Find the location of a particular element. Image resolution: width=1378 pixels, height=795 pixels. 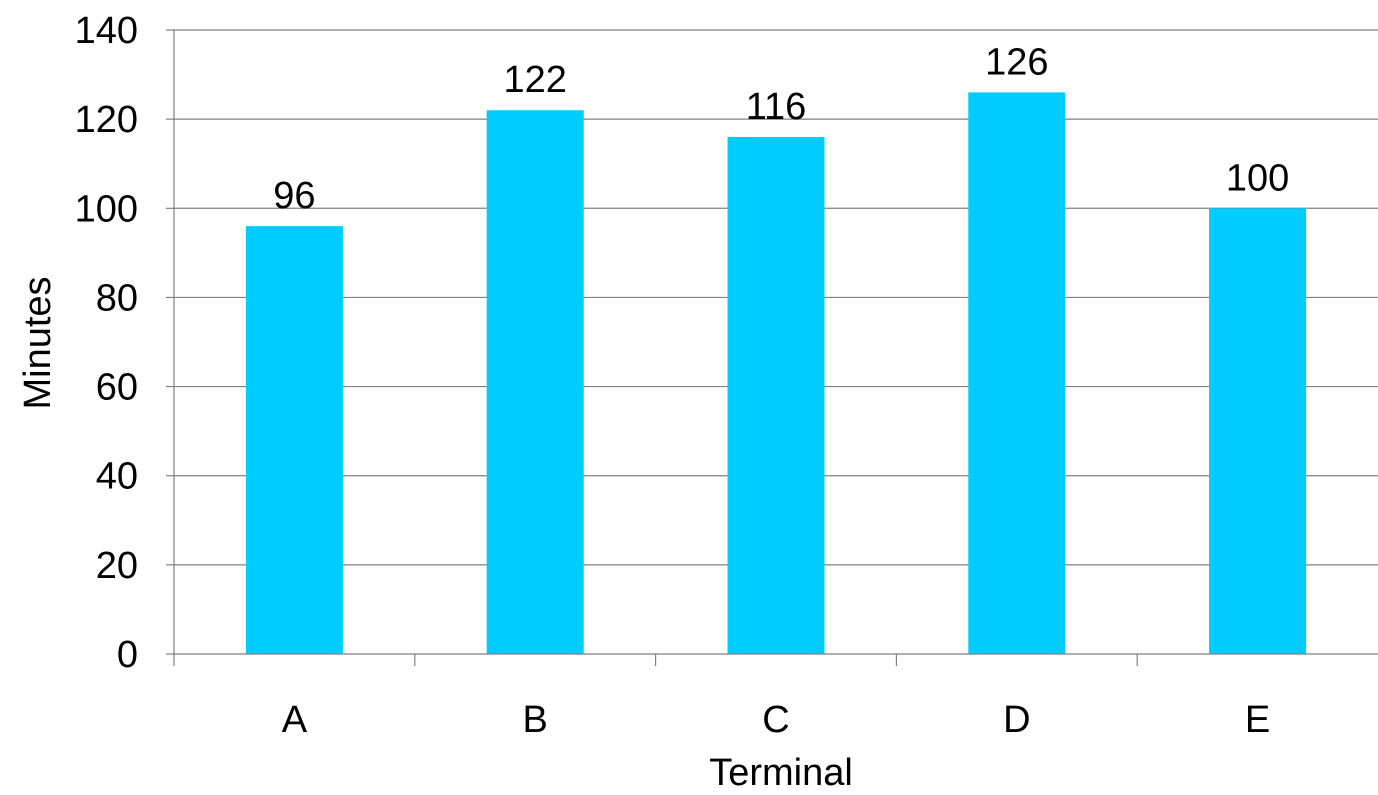

y-tick-label: 80 is located at coordinates (117, 298).